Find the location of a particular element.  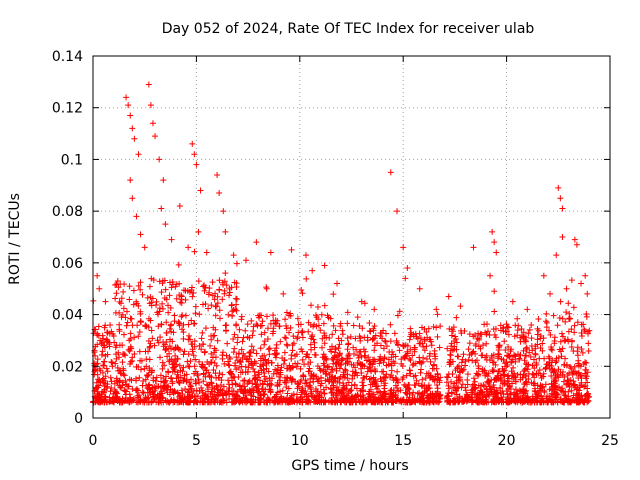

y-tick-label: 0.04 is located at coordinates (67, 316).